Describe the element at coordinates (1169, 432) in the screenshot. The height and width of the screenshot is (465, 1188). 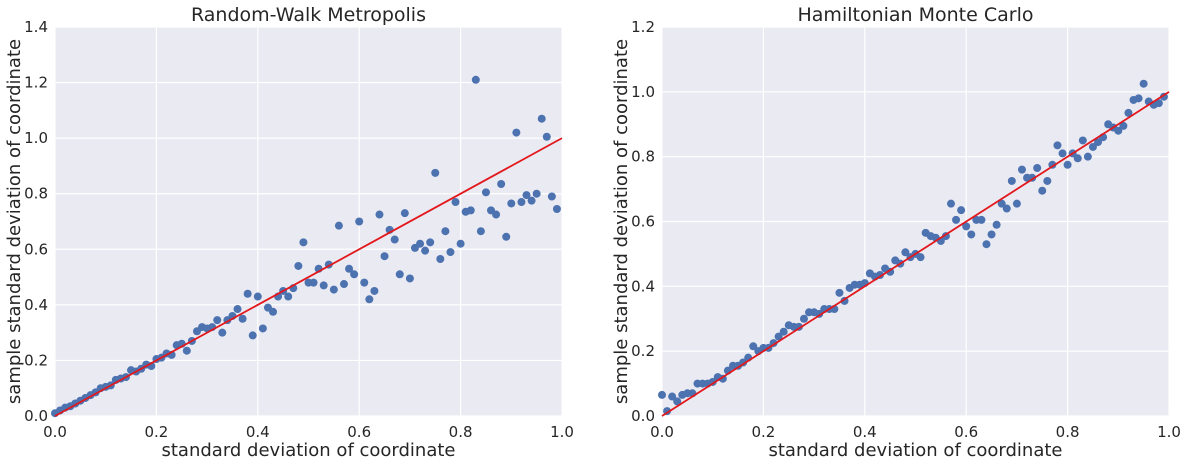
I see `hmc-x-tick-label: 1.0` at that location.